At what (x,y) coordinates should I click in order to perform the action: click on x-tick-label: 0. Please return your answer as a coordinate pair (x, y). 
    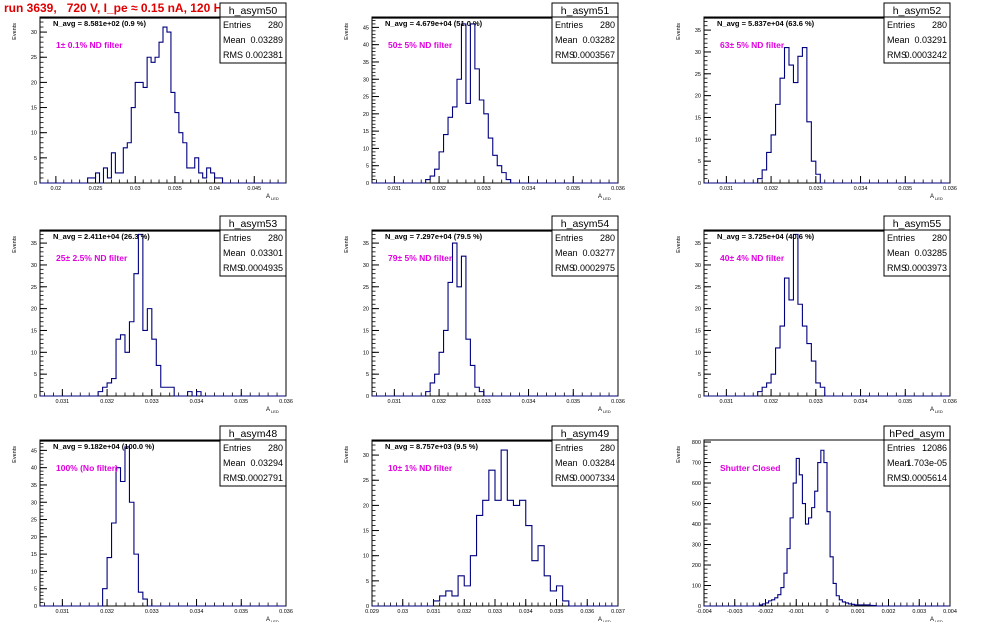
    Looking at the image, I should click on (826, 612).